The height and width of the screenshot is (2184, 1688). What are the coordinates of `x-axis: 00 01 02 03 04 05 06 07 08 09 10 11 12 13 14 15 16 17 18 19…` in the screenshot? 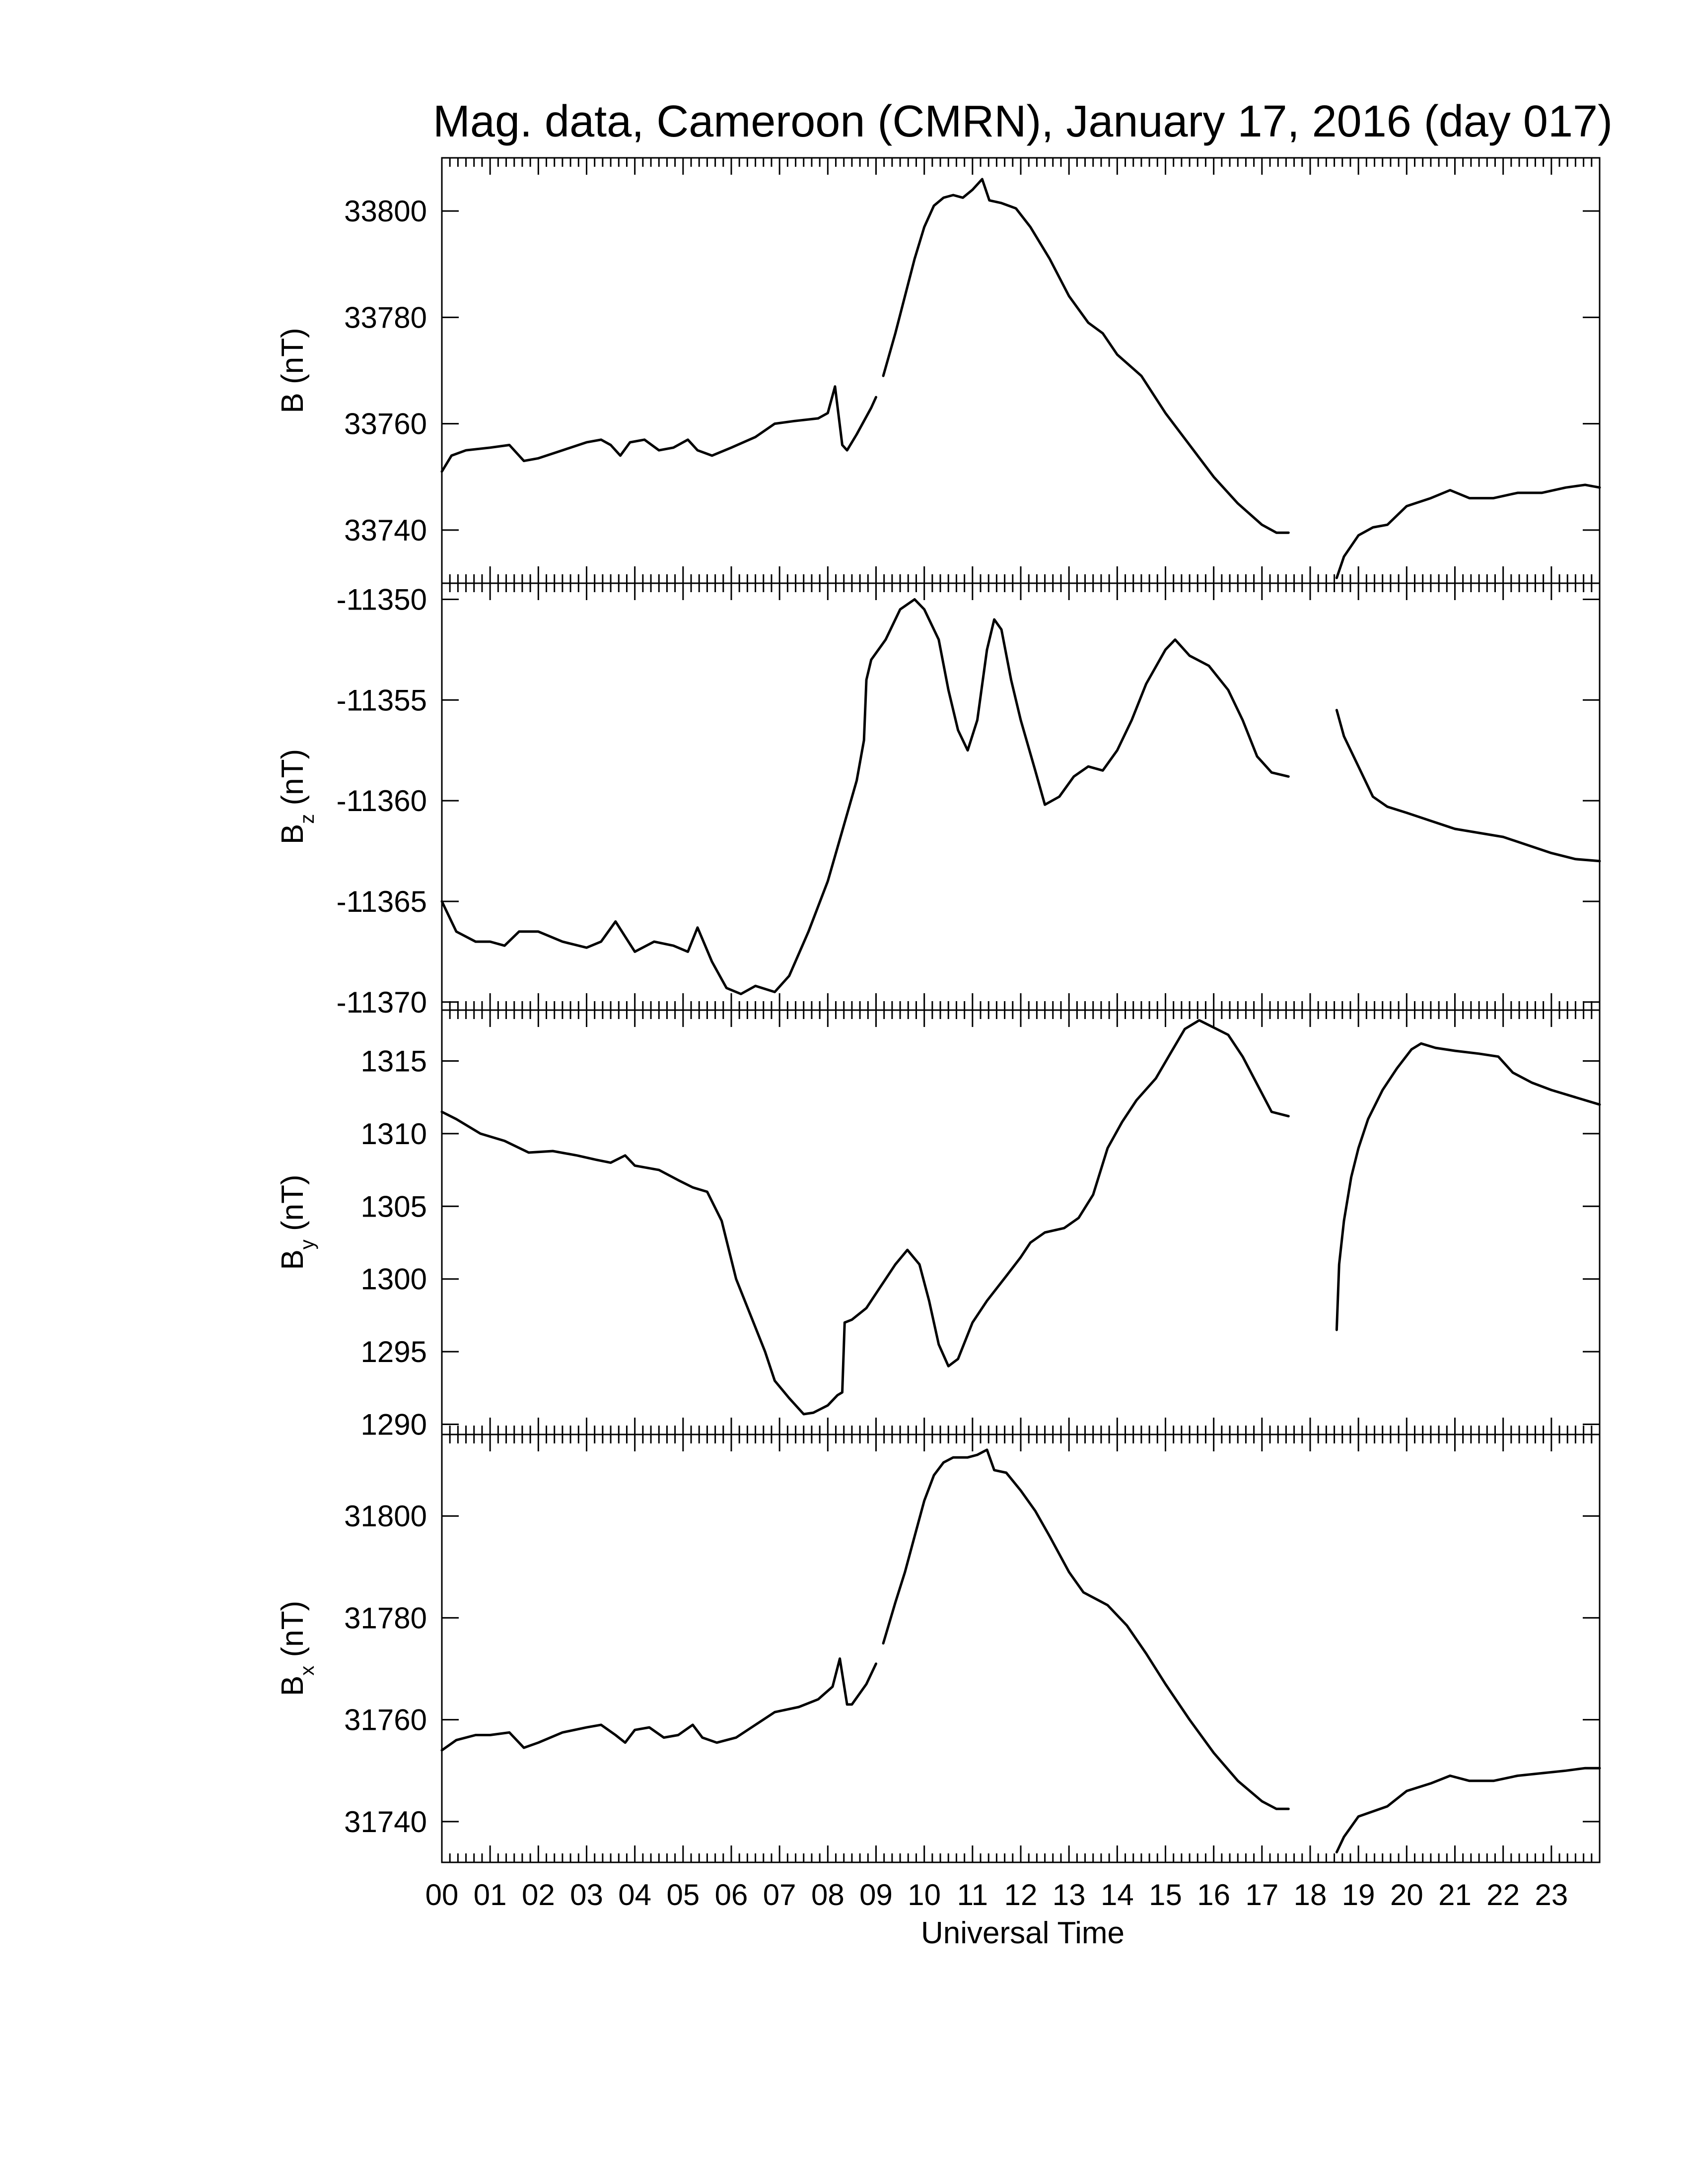 It's located at (996, 1894).